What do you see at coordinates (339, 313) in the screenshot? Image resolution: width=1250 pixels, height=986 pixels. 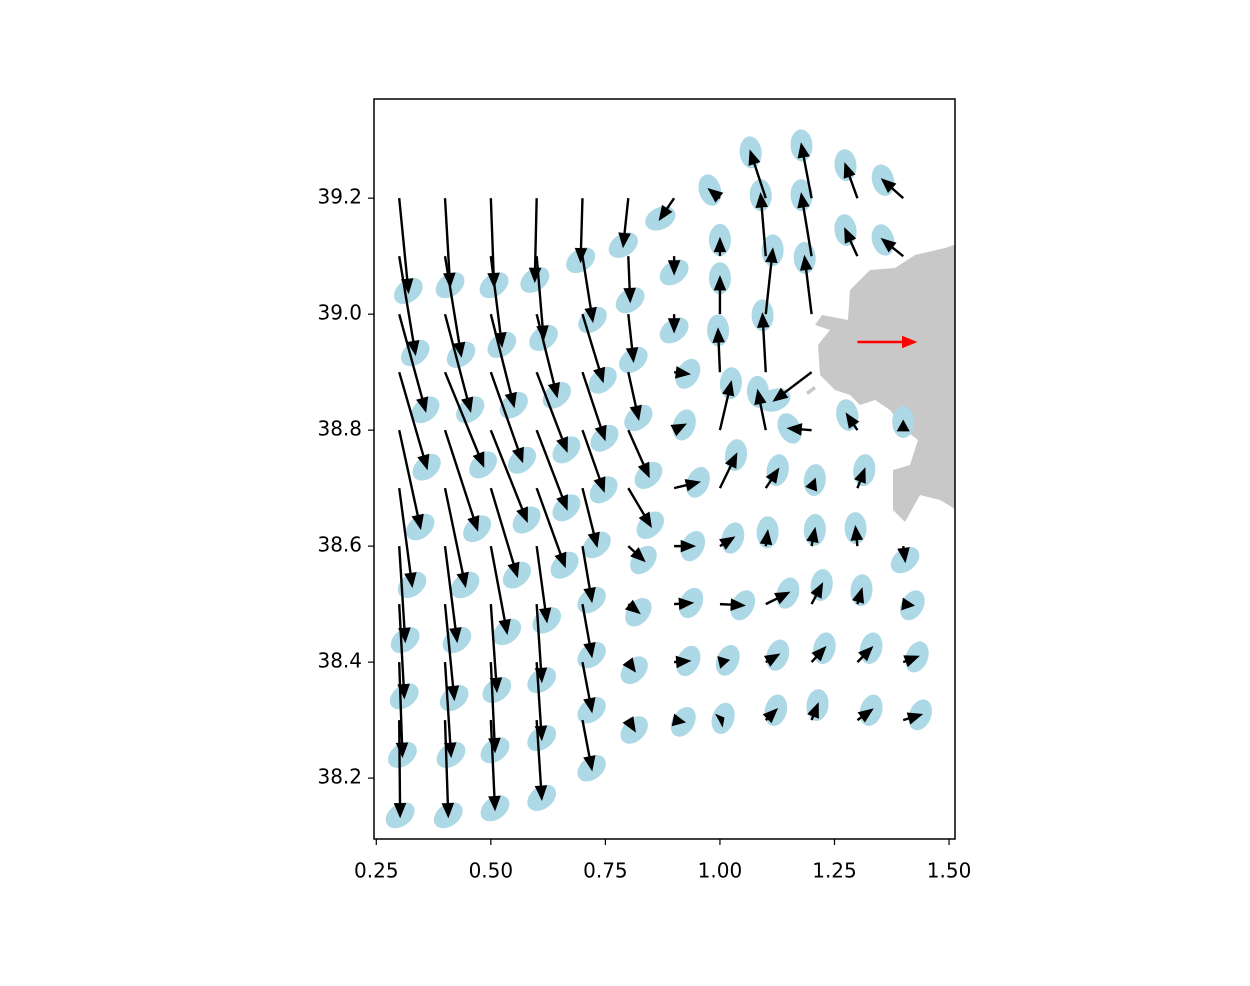 I see `y-tick-label: 39.0` at bounding box center [339, 313].